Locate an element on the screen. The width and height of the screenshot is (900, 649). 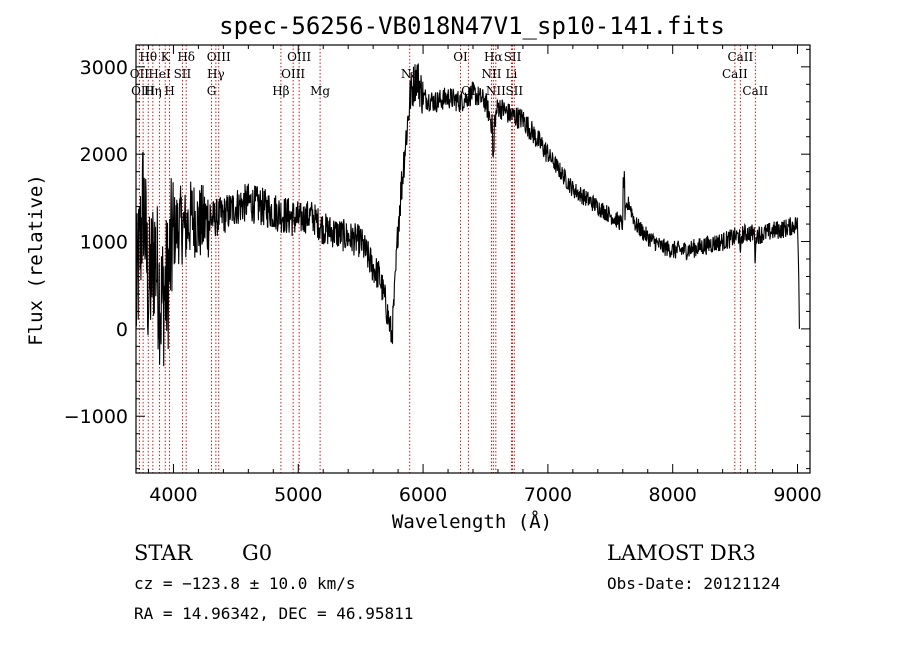
y-tick-label: 1000 is located at coordinates (104, 243).